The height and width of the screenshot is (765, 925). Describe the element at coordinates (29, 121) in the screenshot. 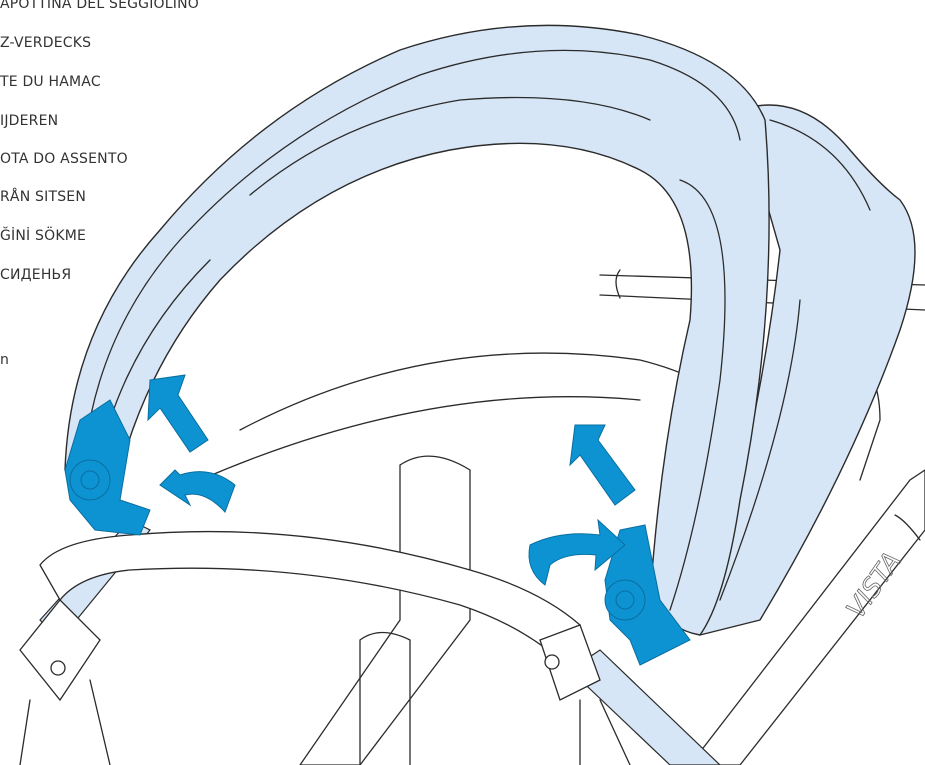

I see `caption: IJDEREN` at that location.